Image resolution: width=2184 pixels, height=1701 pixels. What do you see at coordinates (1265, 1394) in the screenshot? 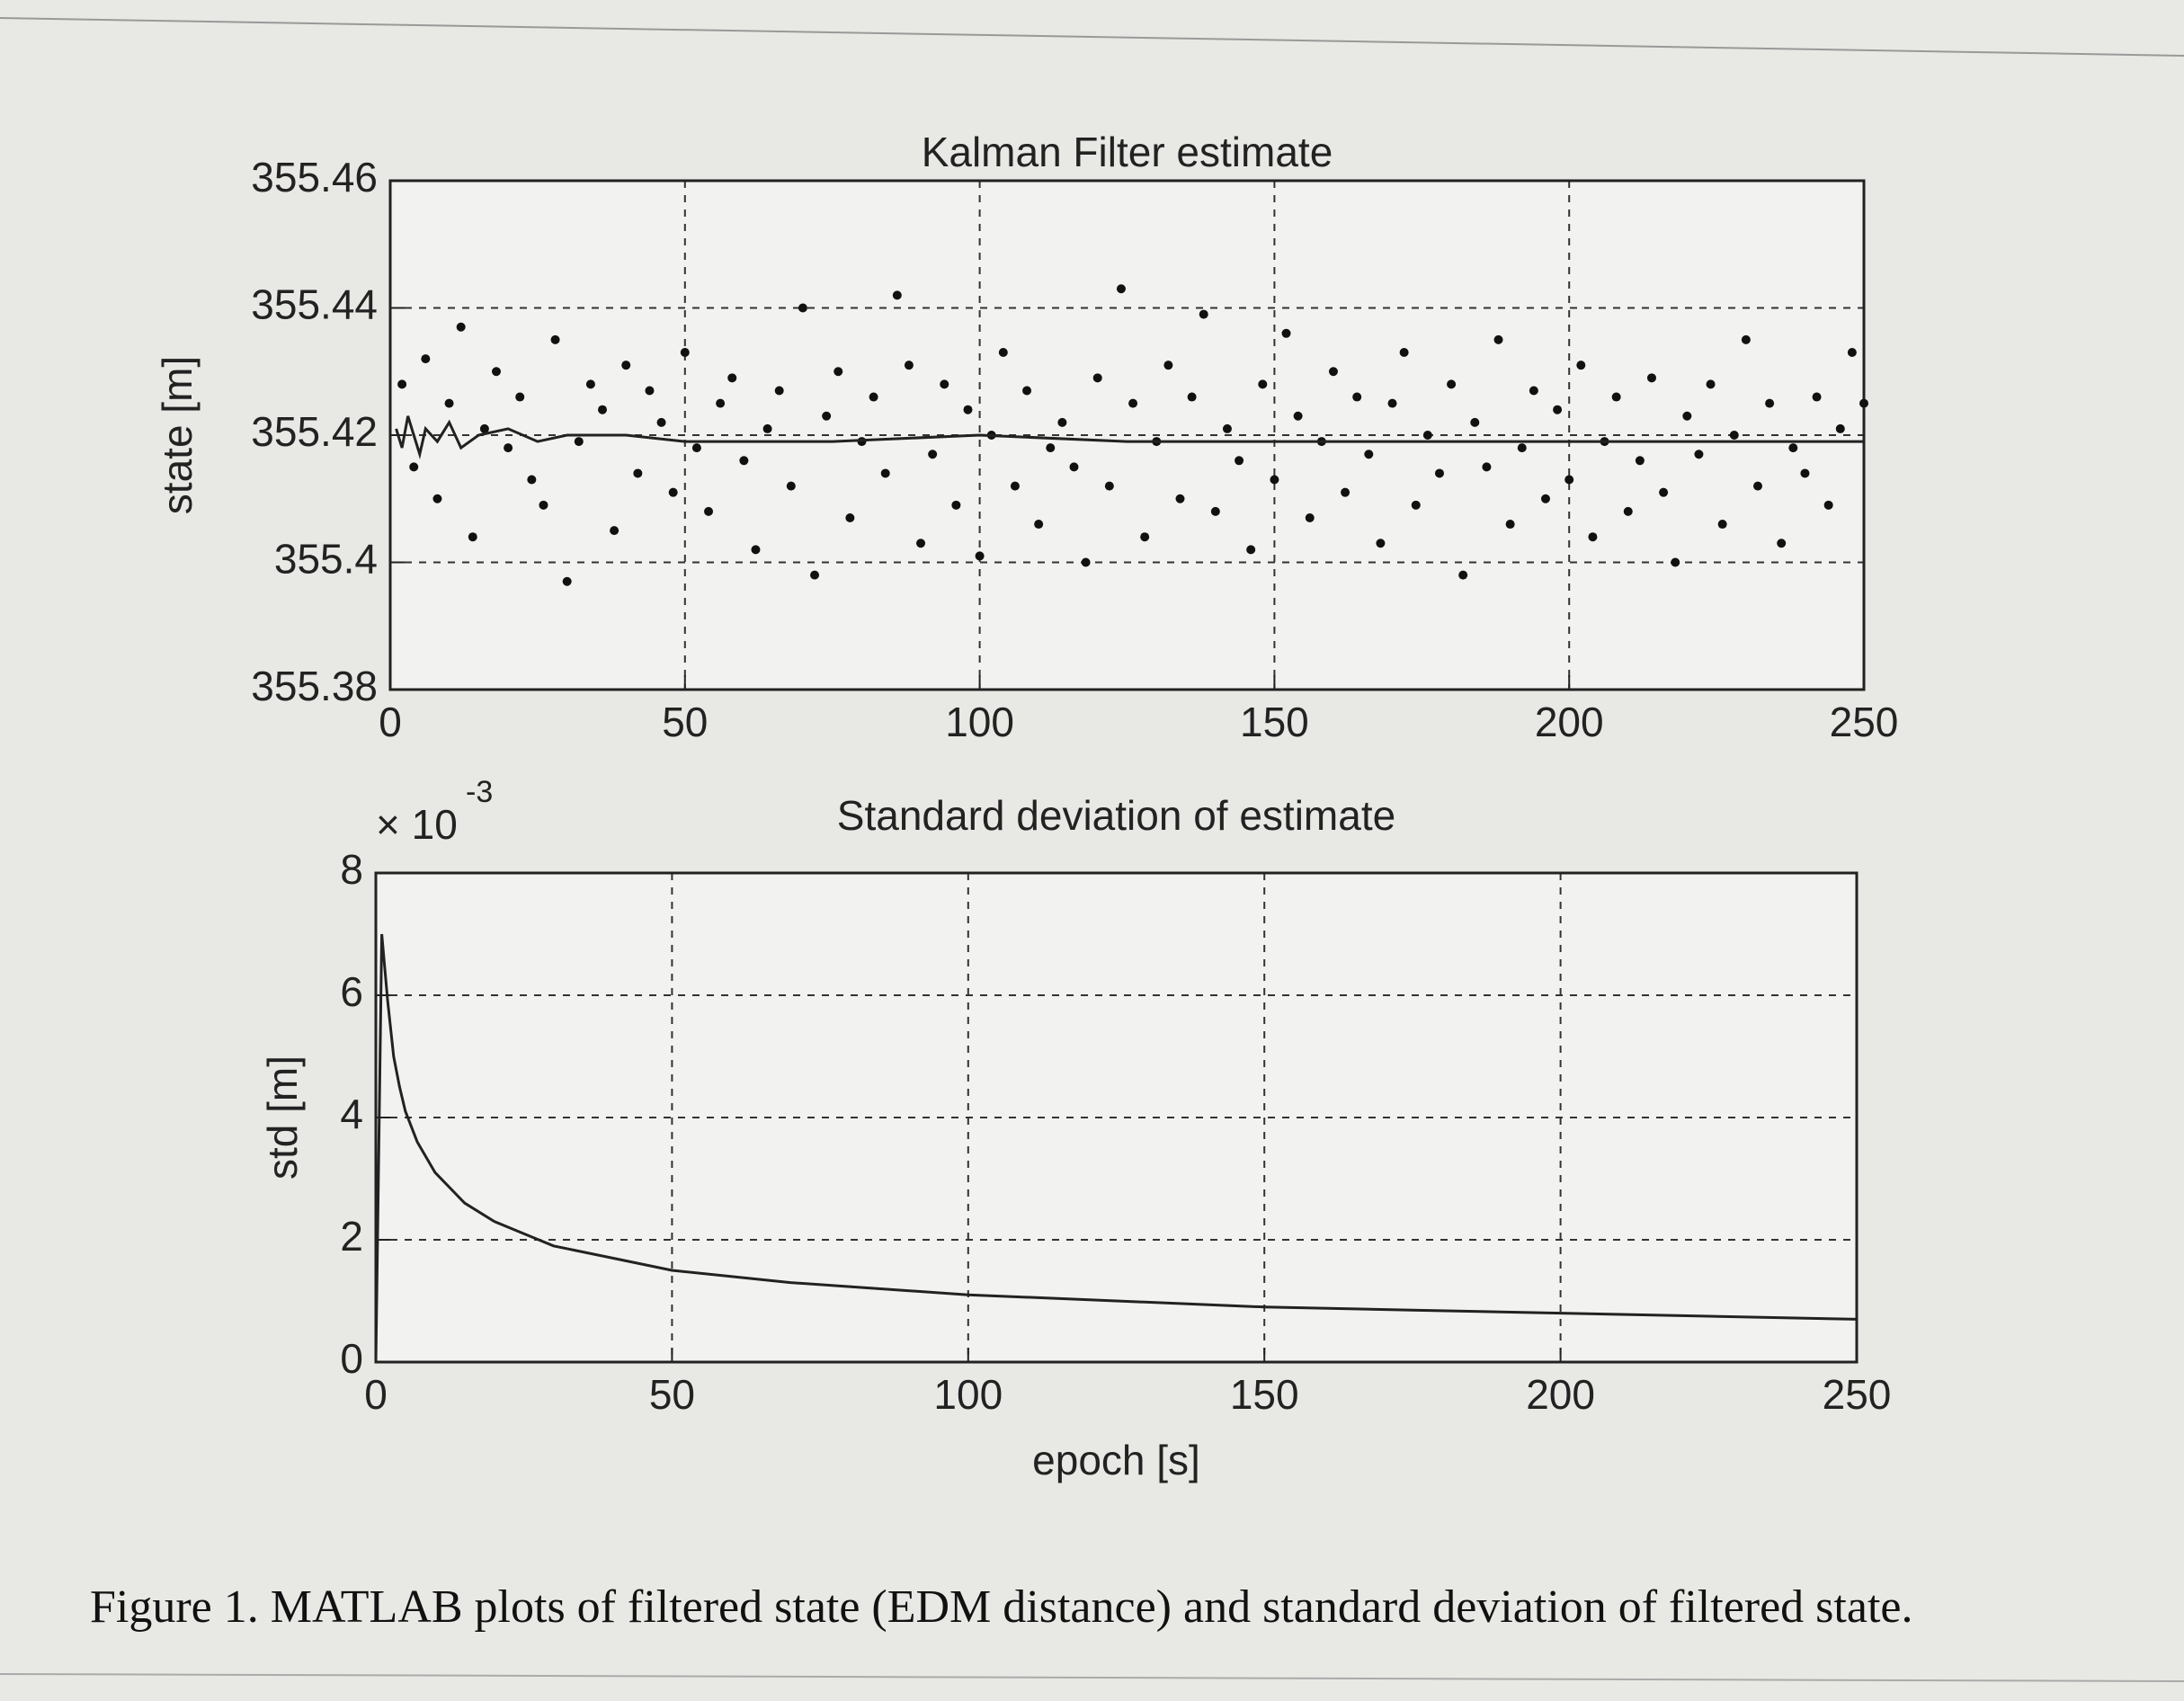
I see `x-tick-label: 150` at bounding box center [1265, 1394].